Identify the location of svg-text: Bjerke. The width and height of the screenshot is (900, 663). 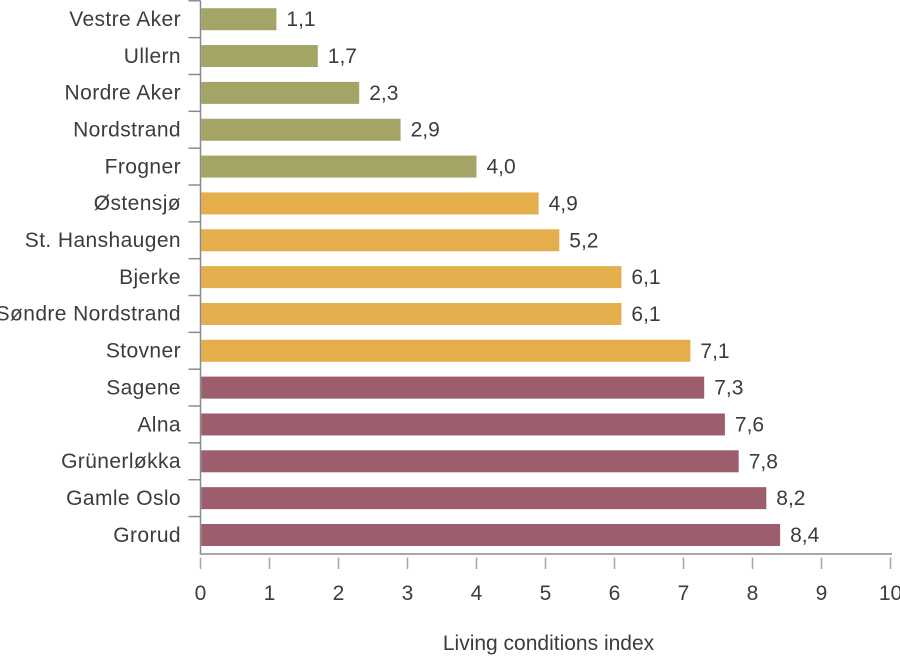
(150, 277).